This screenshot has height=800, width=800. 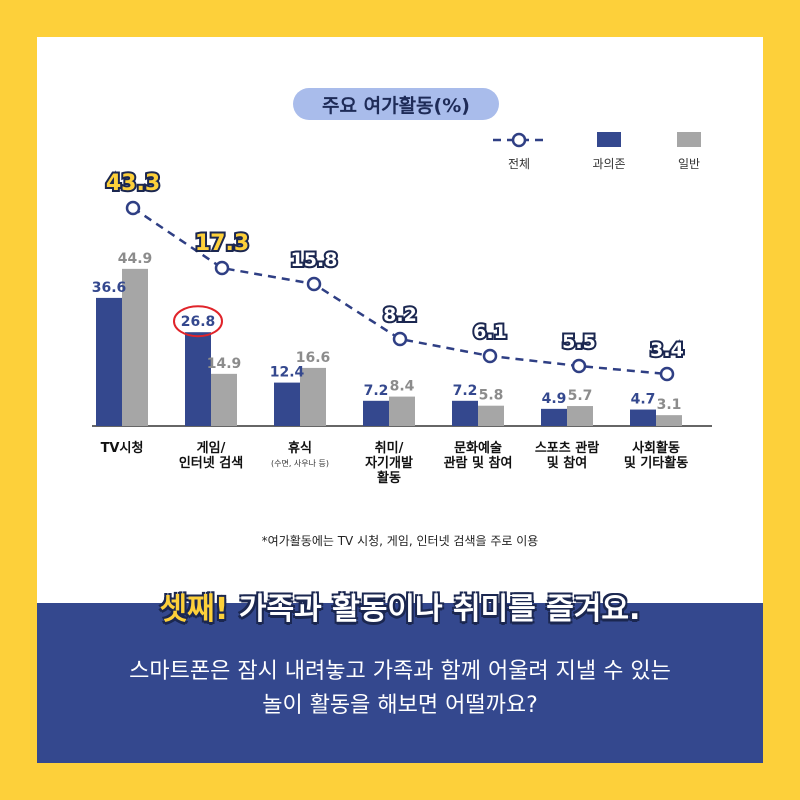 I want to click on legend-swatch-general, so click(x=689, y=139).